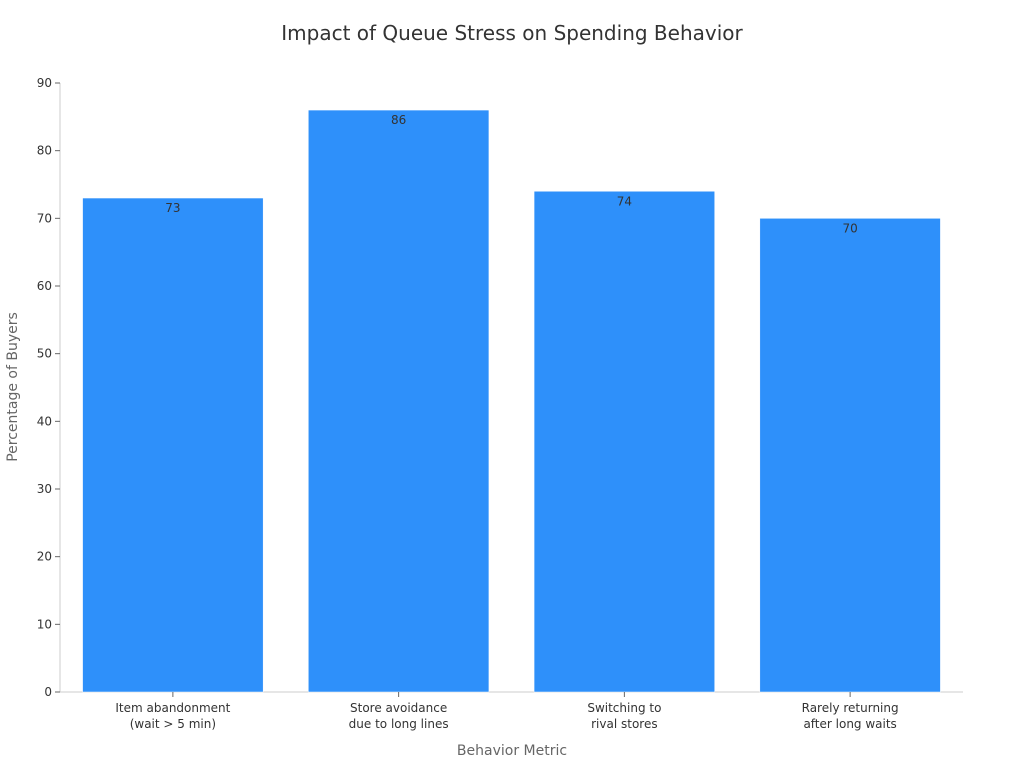  Describe the element at coordinates (44, 218) in the screenshot. I see `y-tick-label: 70` at that location.